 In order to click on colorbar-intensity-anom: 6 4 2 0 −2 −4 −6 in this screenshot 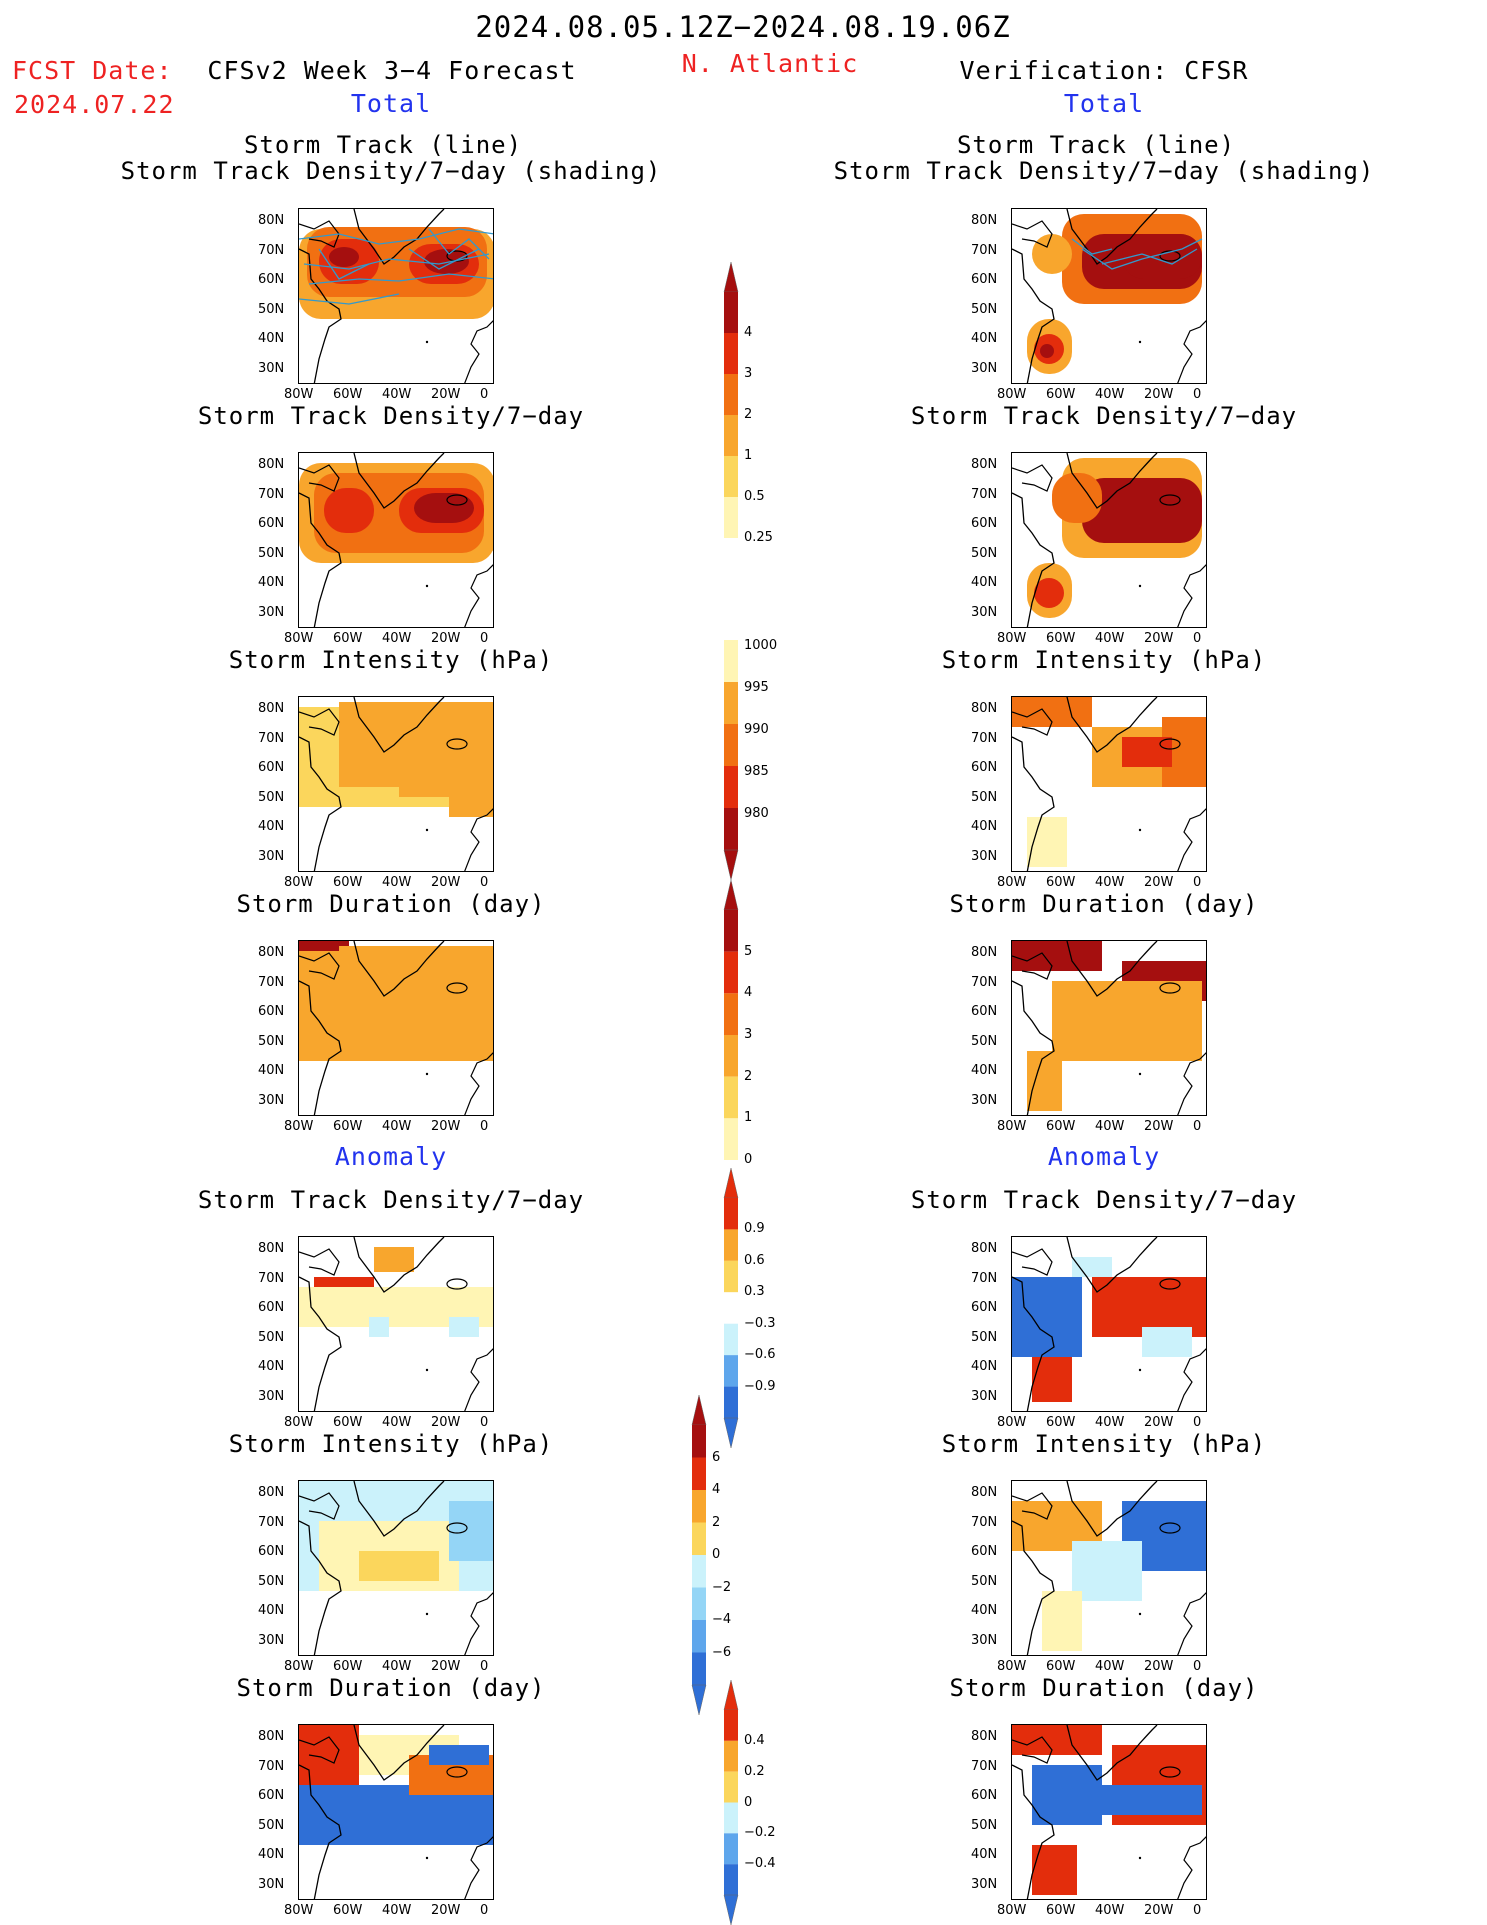, I will do `click(745, 1555)`.